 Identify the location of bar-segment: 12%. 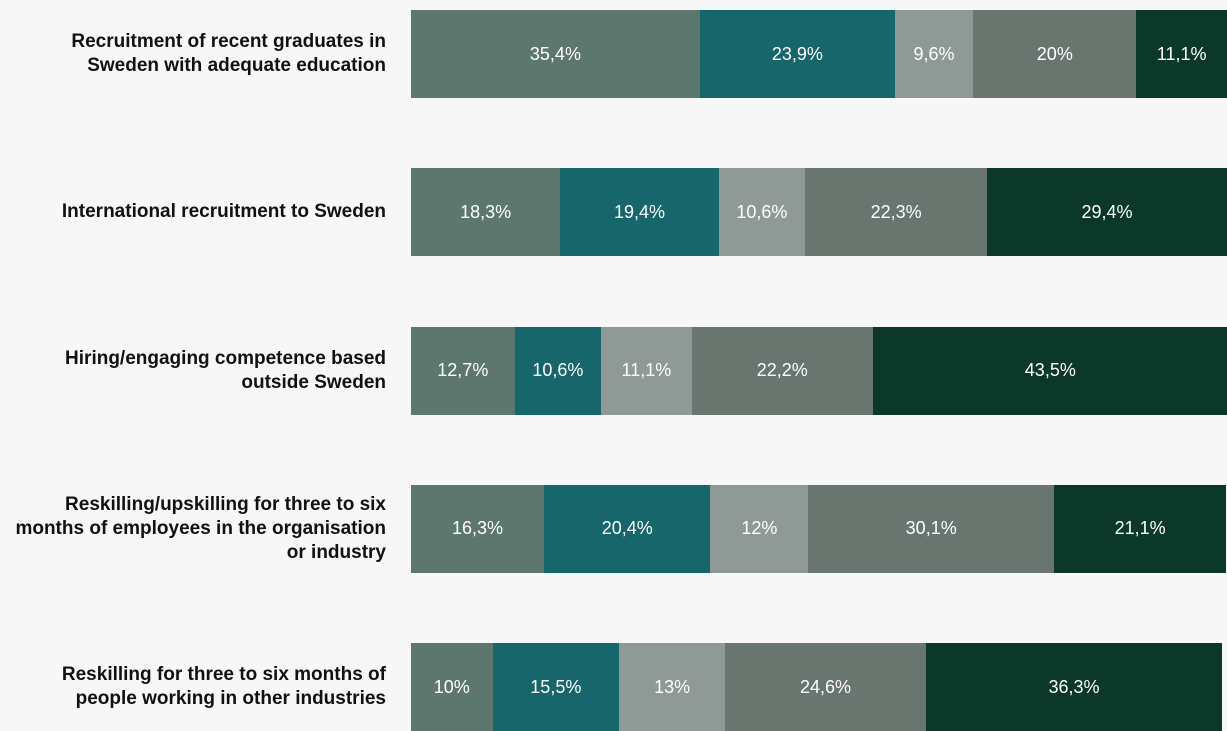
(759, 528).